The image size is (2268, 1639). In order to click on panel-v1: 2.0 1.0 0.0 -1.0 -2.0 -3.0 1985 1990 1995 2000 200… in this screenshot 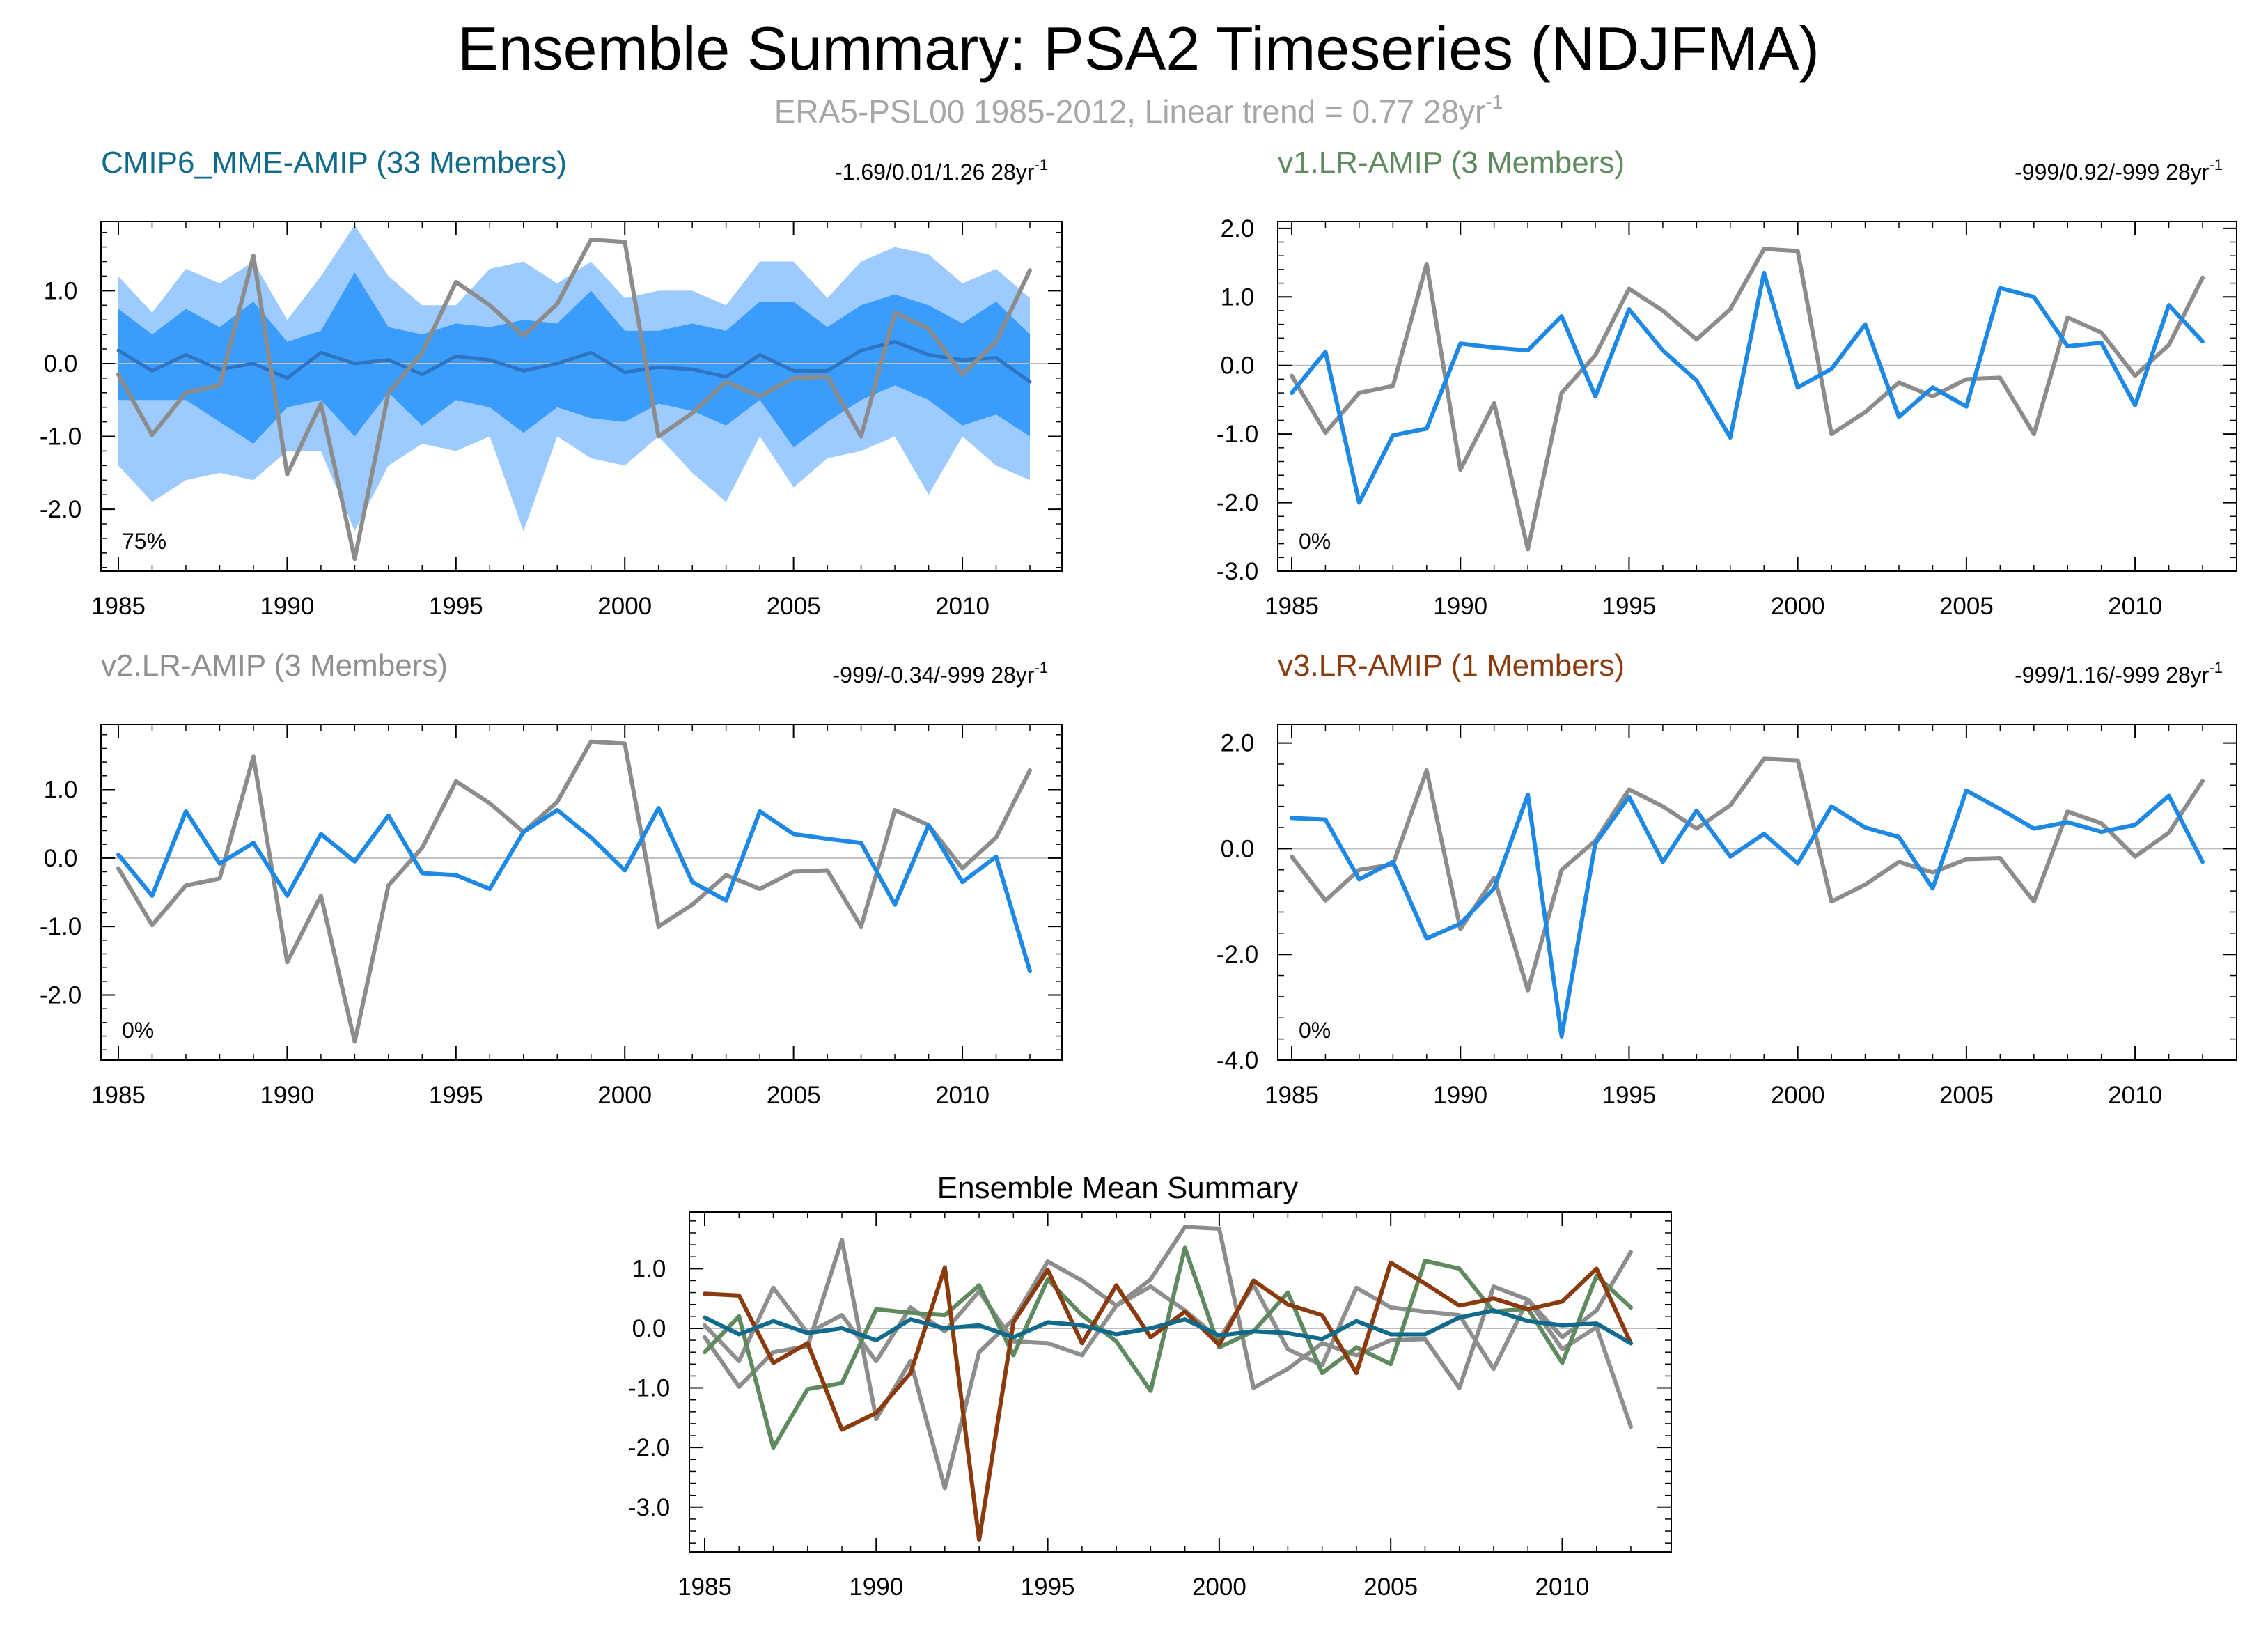, I will do `click(1727, 383)`.